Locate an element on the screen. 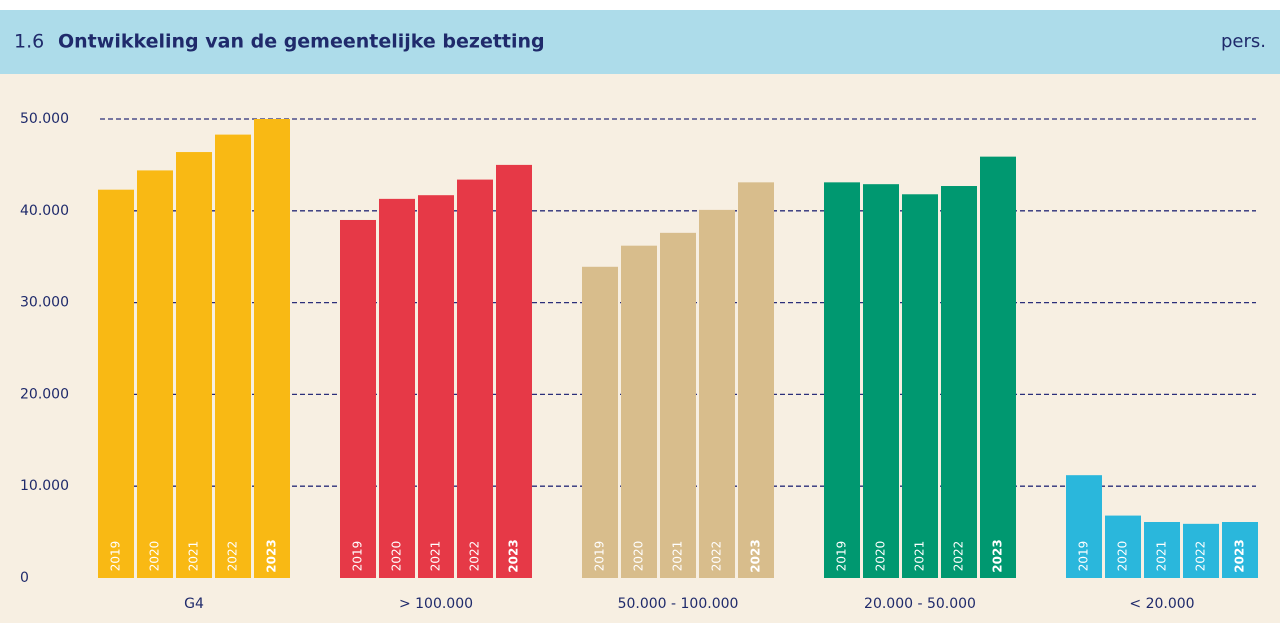 The width and height of the screenshot is (1280, 627). x-tick-label: > 100.000 is located at coordinates (436, 604).